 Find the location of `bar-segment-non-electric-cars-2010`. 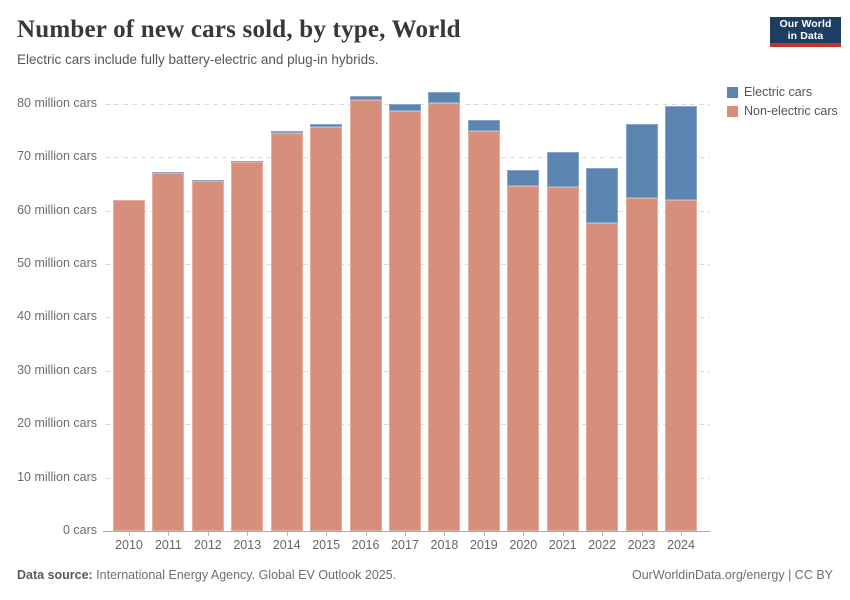

bar-segment-non-electric-cars-2010 is located at coordinates (129, 365).